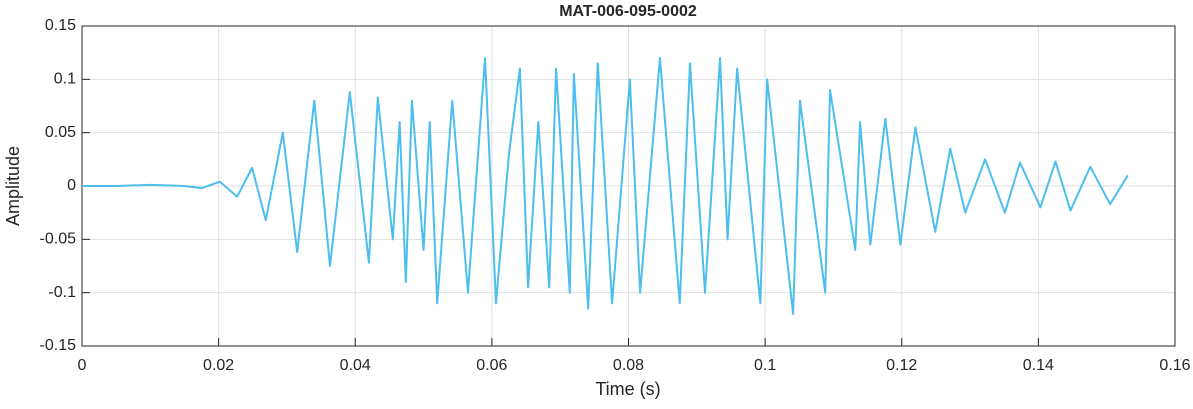  Describe the element at coordinates (60, 132) in the screenshot. I see `y-tick-label: 0.05` at that location.